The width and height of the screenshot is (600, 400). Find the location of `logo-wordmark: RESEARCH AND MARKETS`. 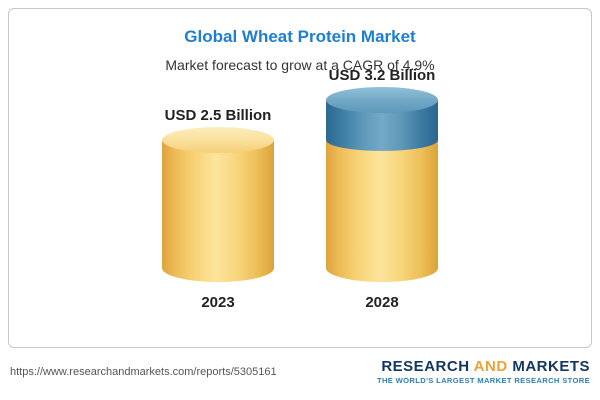

logo-wordmark: RESEARCH AND MARKETS is located at coordinates (483, 366).